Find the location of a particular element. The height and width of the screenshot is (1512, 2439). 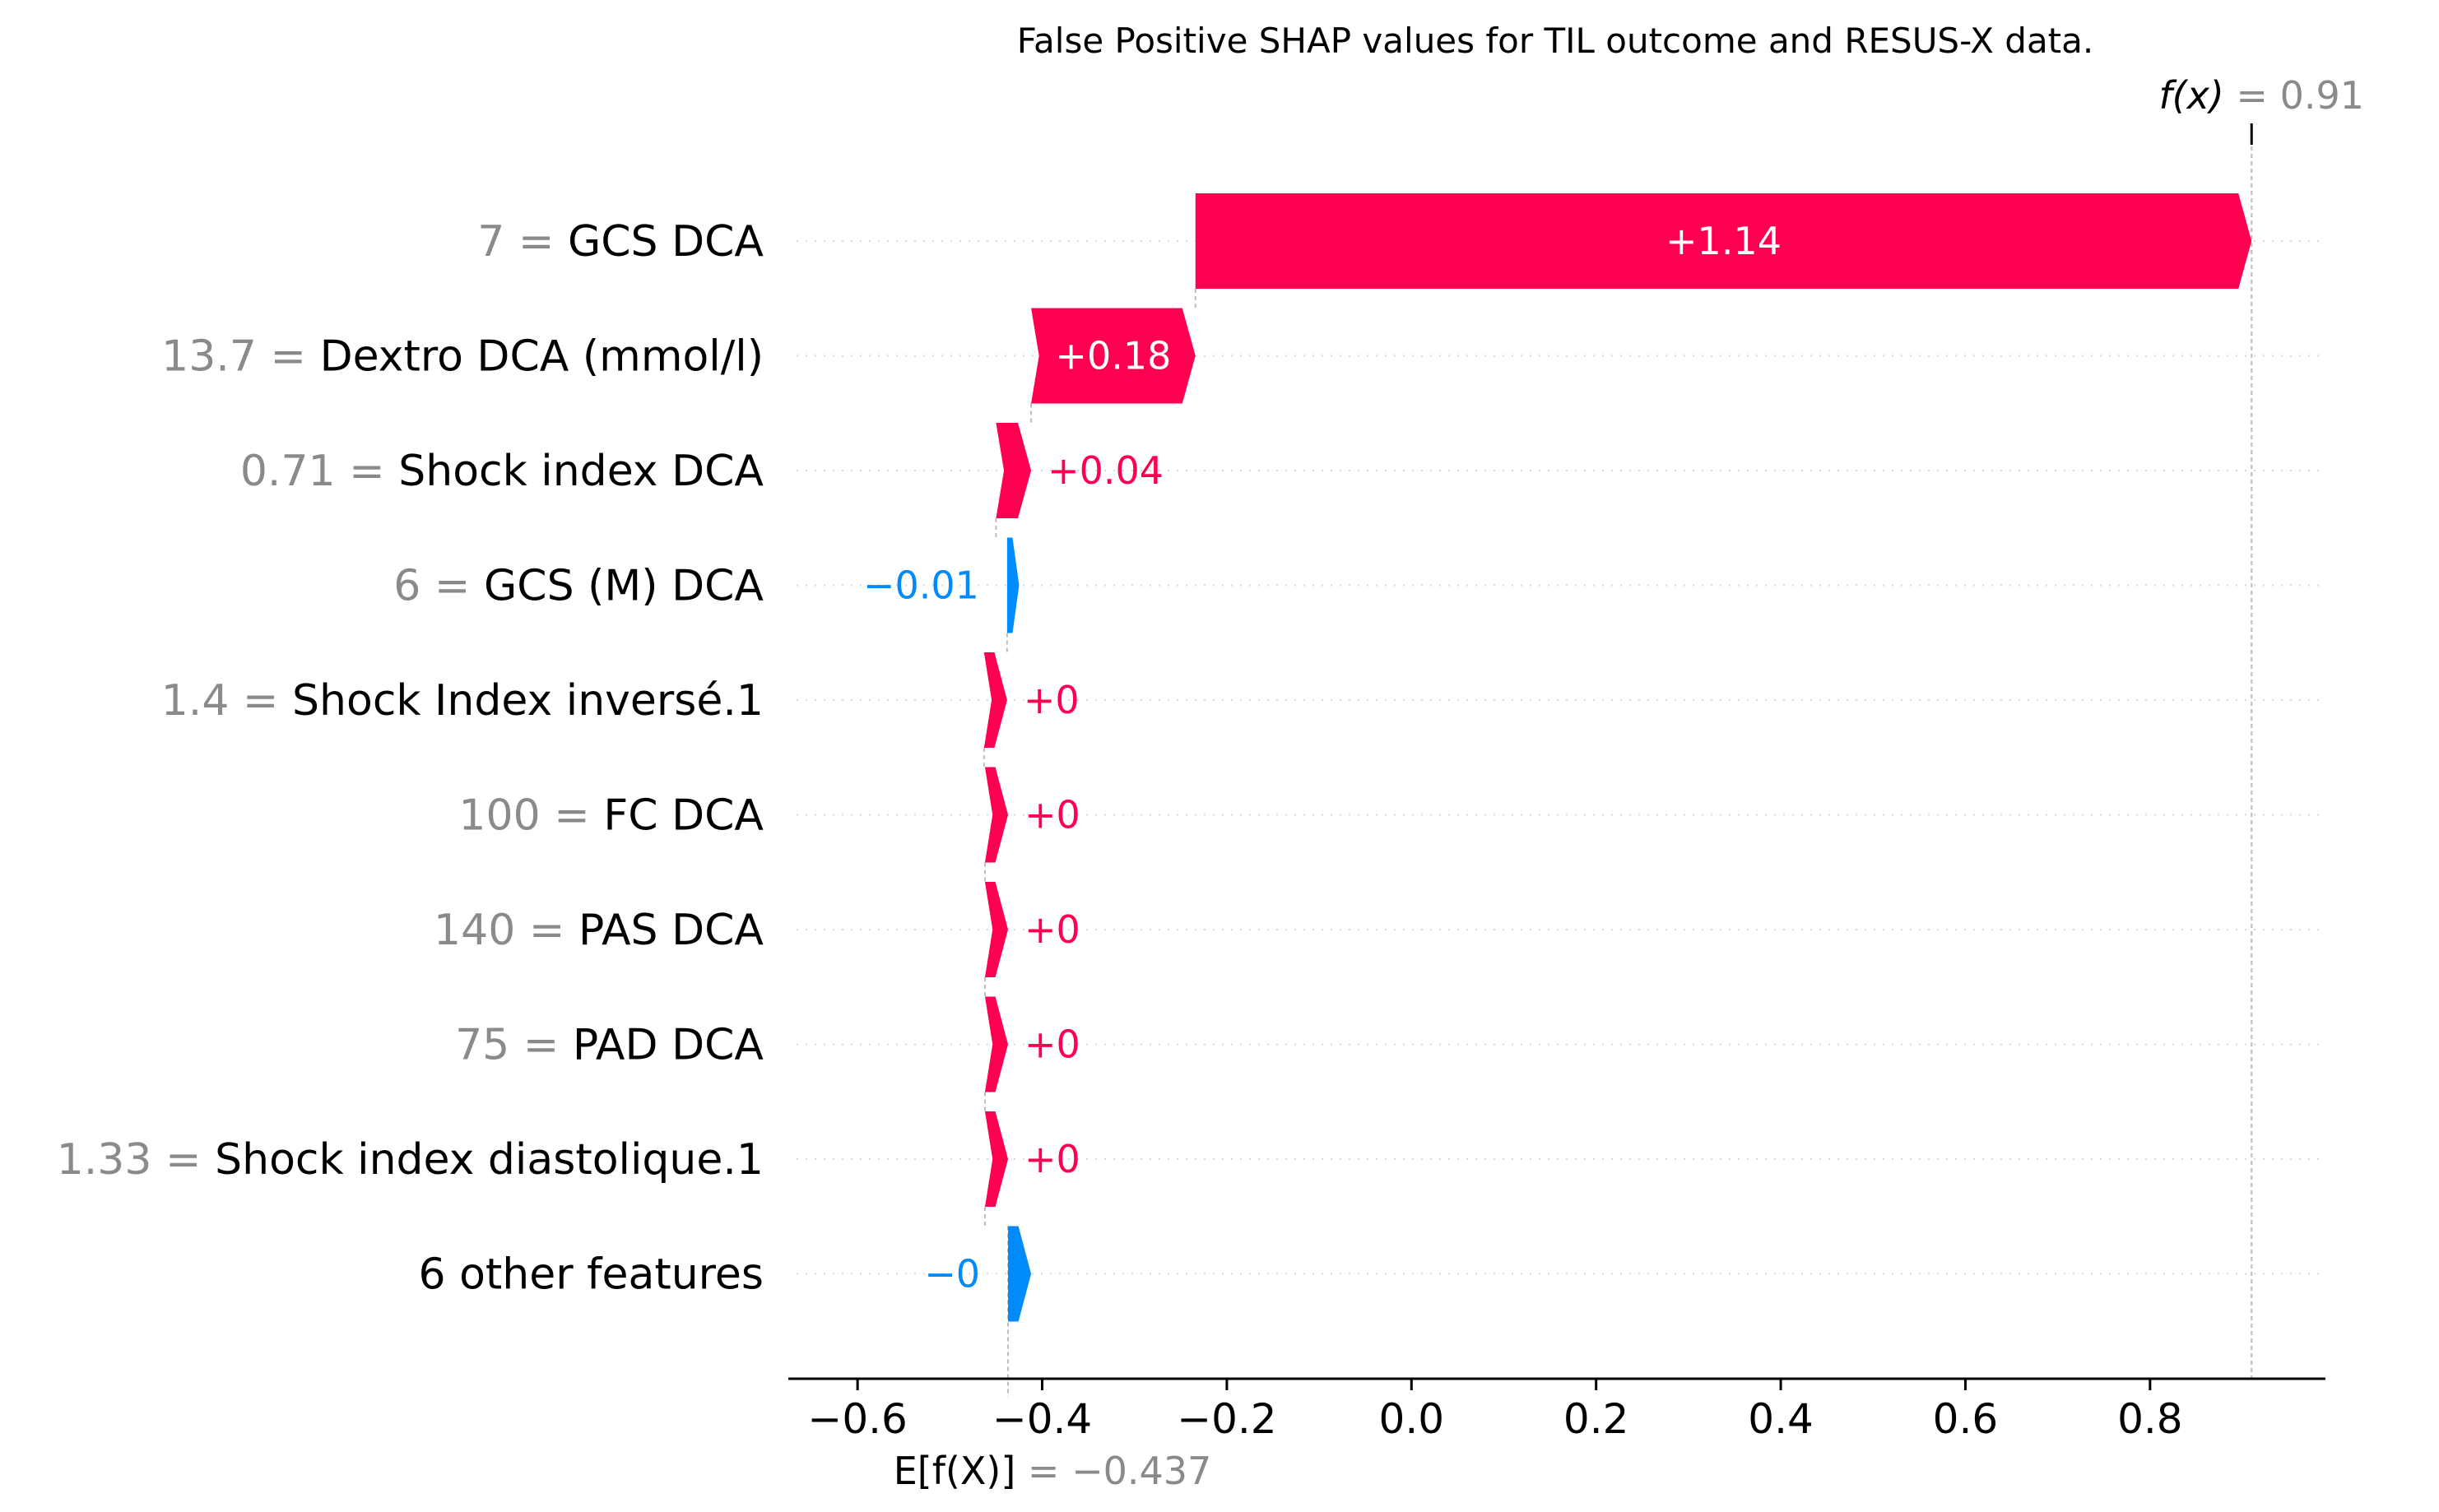

feature-name: GCS (M) DCA is located at coordinates (624, 586).